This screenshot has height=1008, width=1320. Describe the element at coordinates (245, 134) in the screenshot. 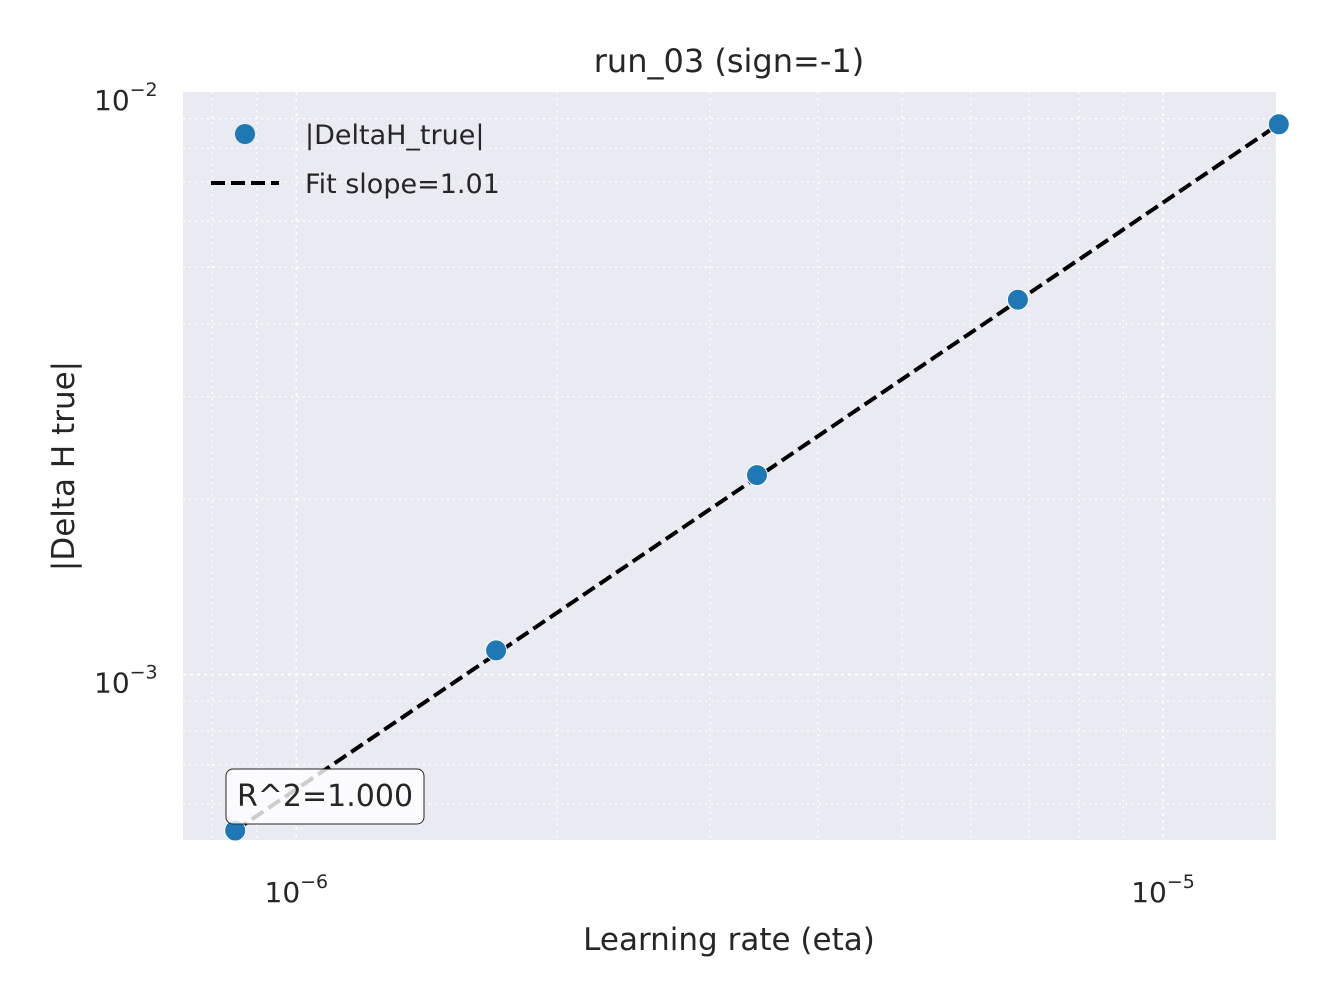

I see `legend-marker-scatter` at that location.